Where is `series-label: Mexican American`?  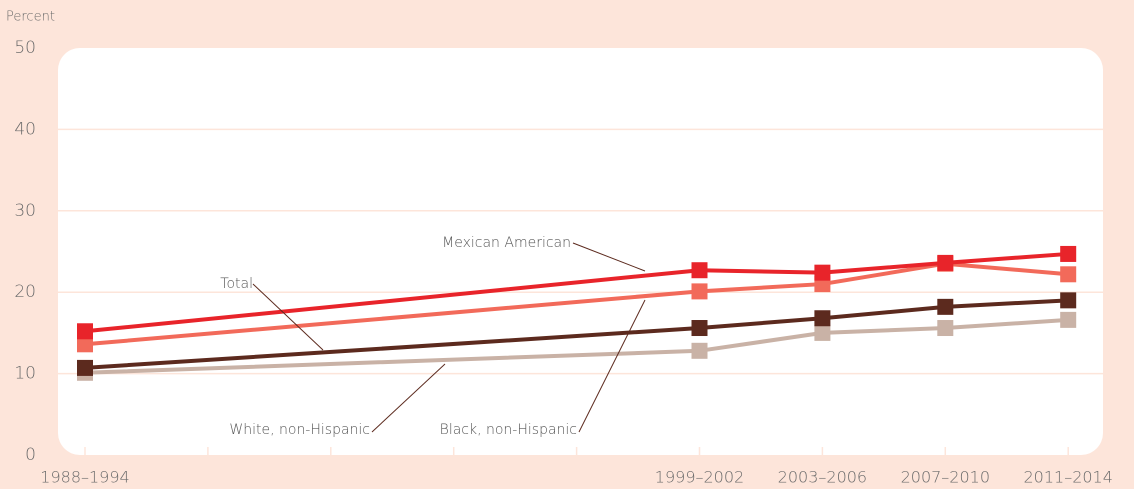
series-label: Mexican American is located at coordinates (506, 243).